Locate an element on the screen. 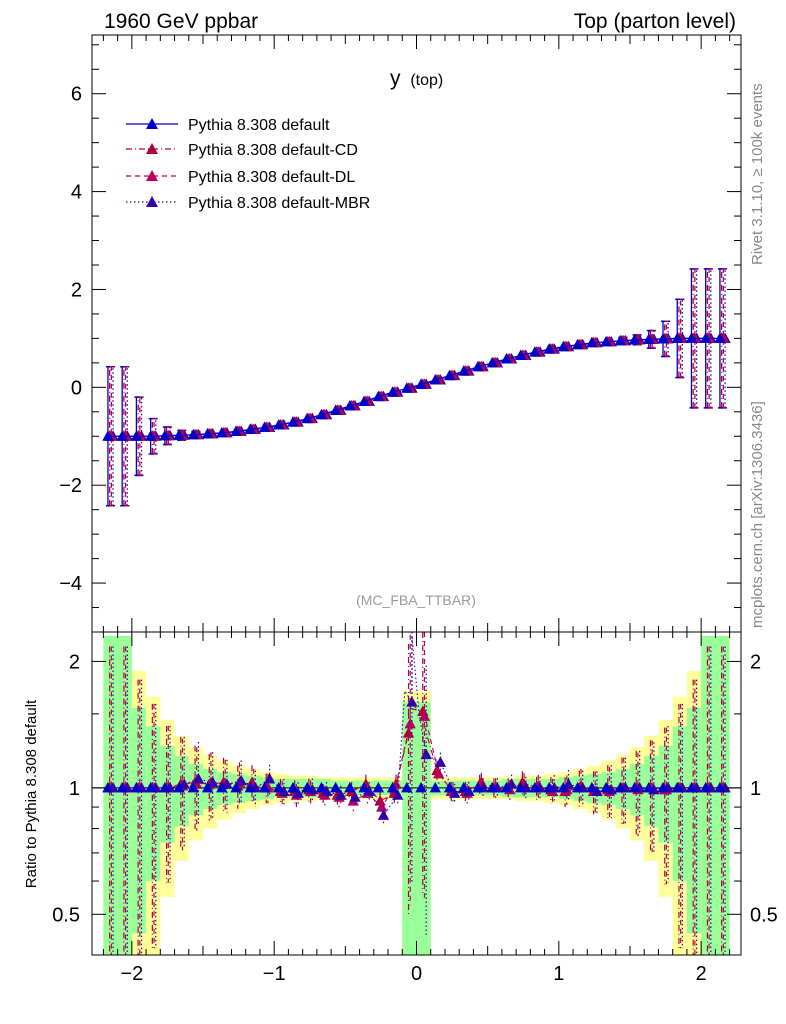 The width and height of the screenshot is (786, 1024). ratio-tick-label-right-0p5: 0.5 is located at coordinates (764, 915).